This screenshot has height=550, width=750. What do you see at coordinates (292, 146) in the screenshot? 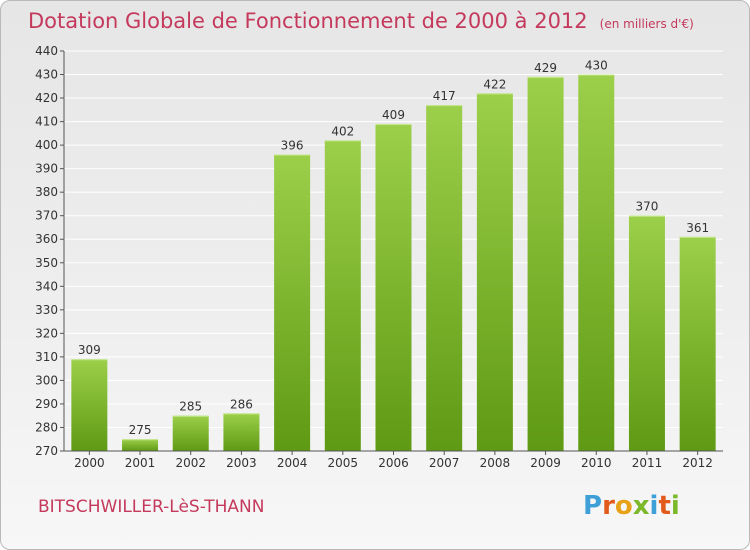
I see `data-label: 396` at bounding box center [292, 146].